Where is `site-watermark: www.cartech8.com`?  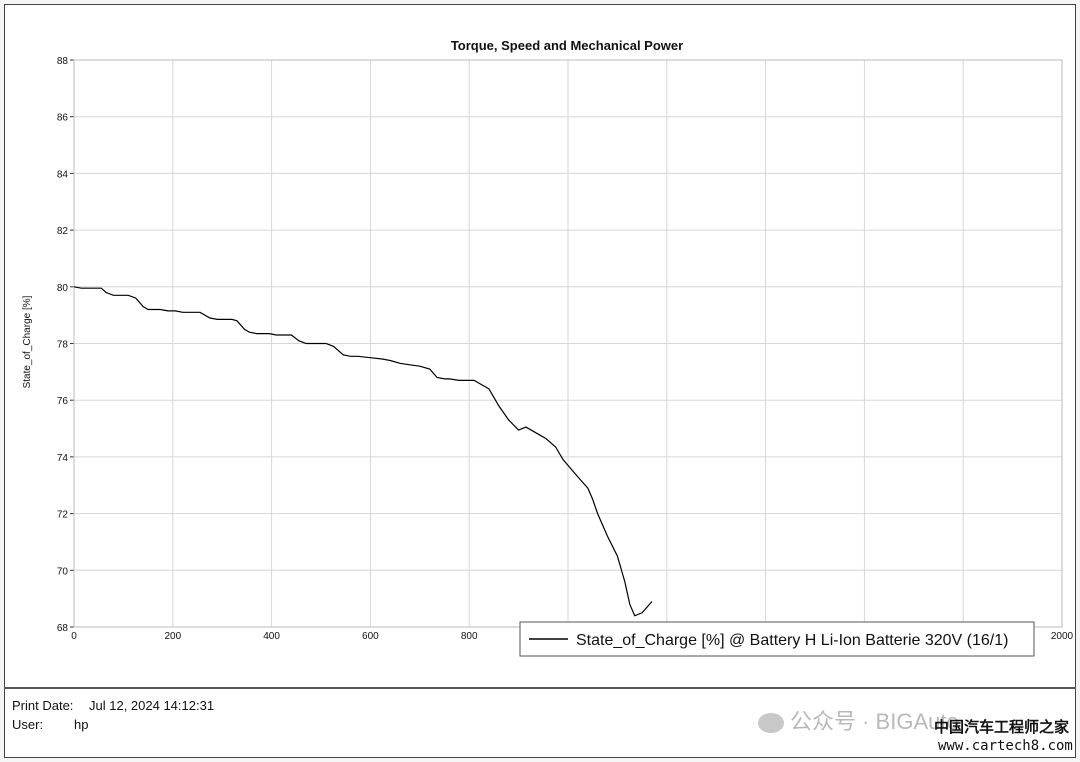 site-watermark: www.cartech8.com is located at coordinates (1005, 746).